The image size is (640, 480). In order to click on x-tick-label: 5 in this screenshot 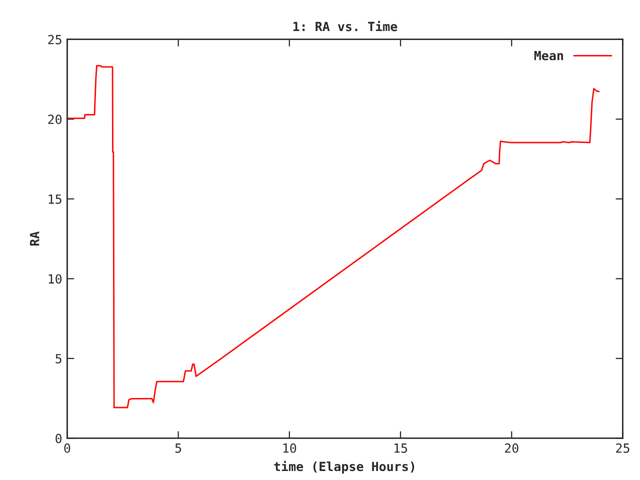, I will do `click(178, 448)`.